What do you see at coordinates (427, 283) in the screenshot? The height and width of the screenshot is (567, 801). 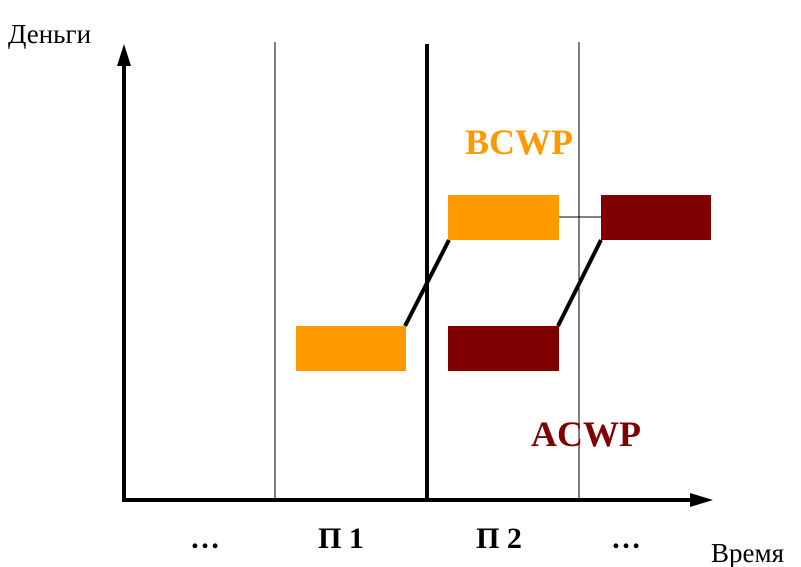 I see `bcwp-connector` at bounding box center [427, 283].